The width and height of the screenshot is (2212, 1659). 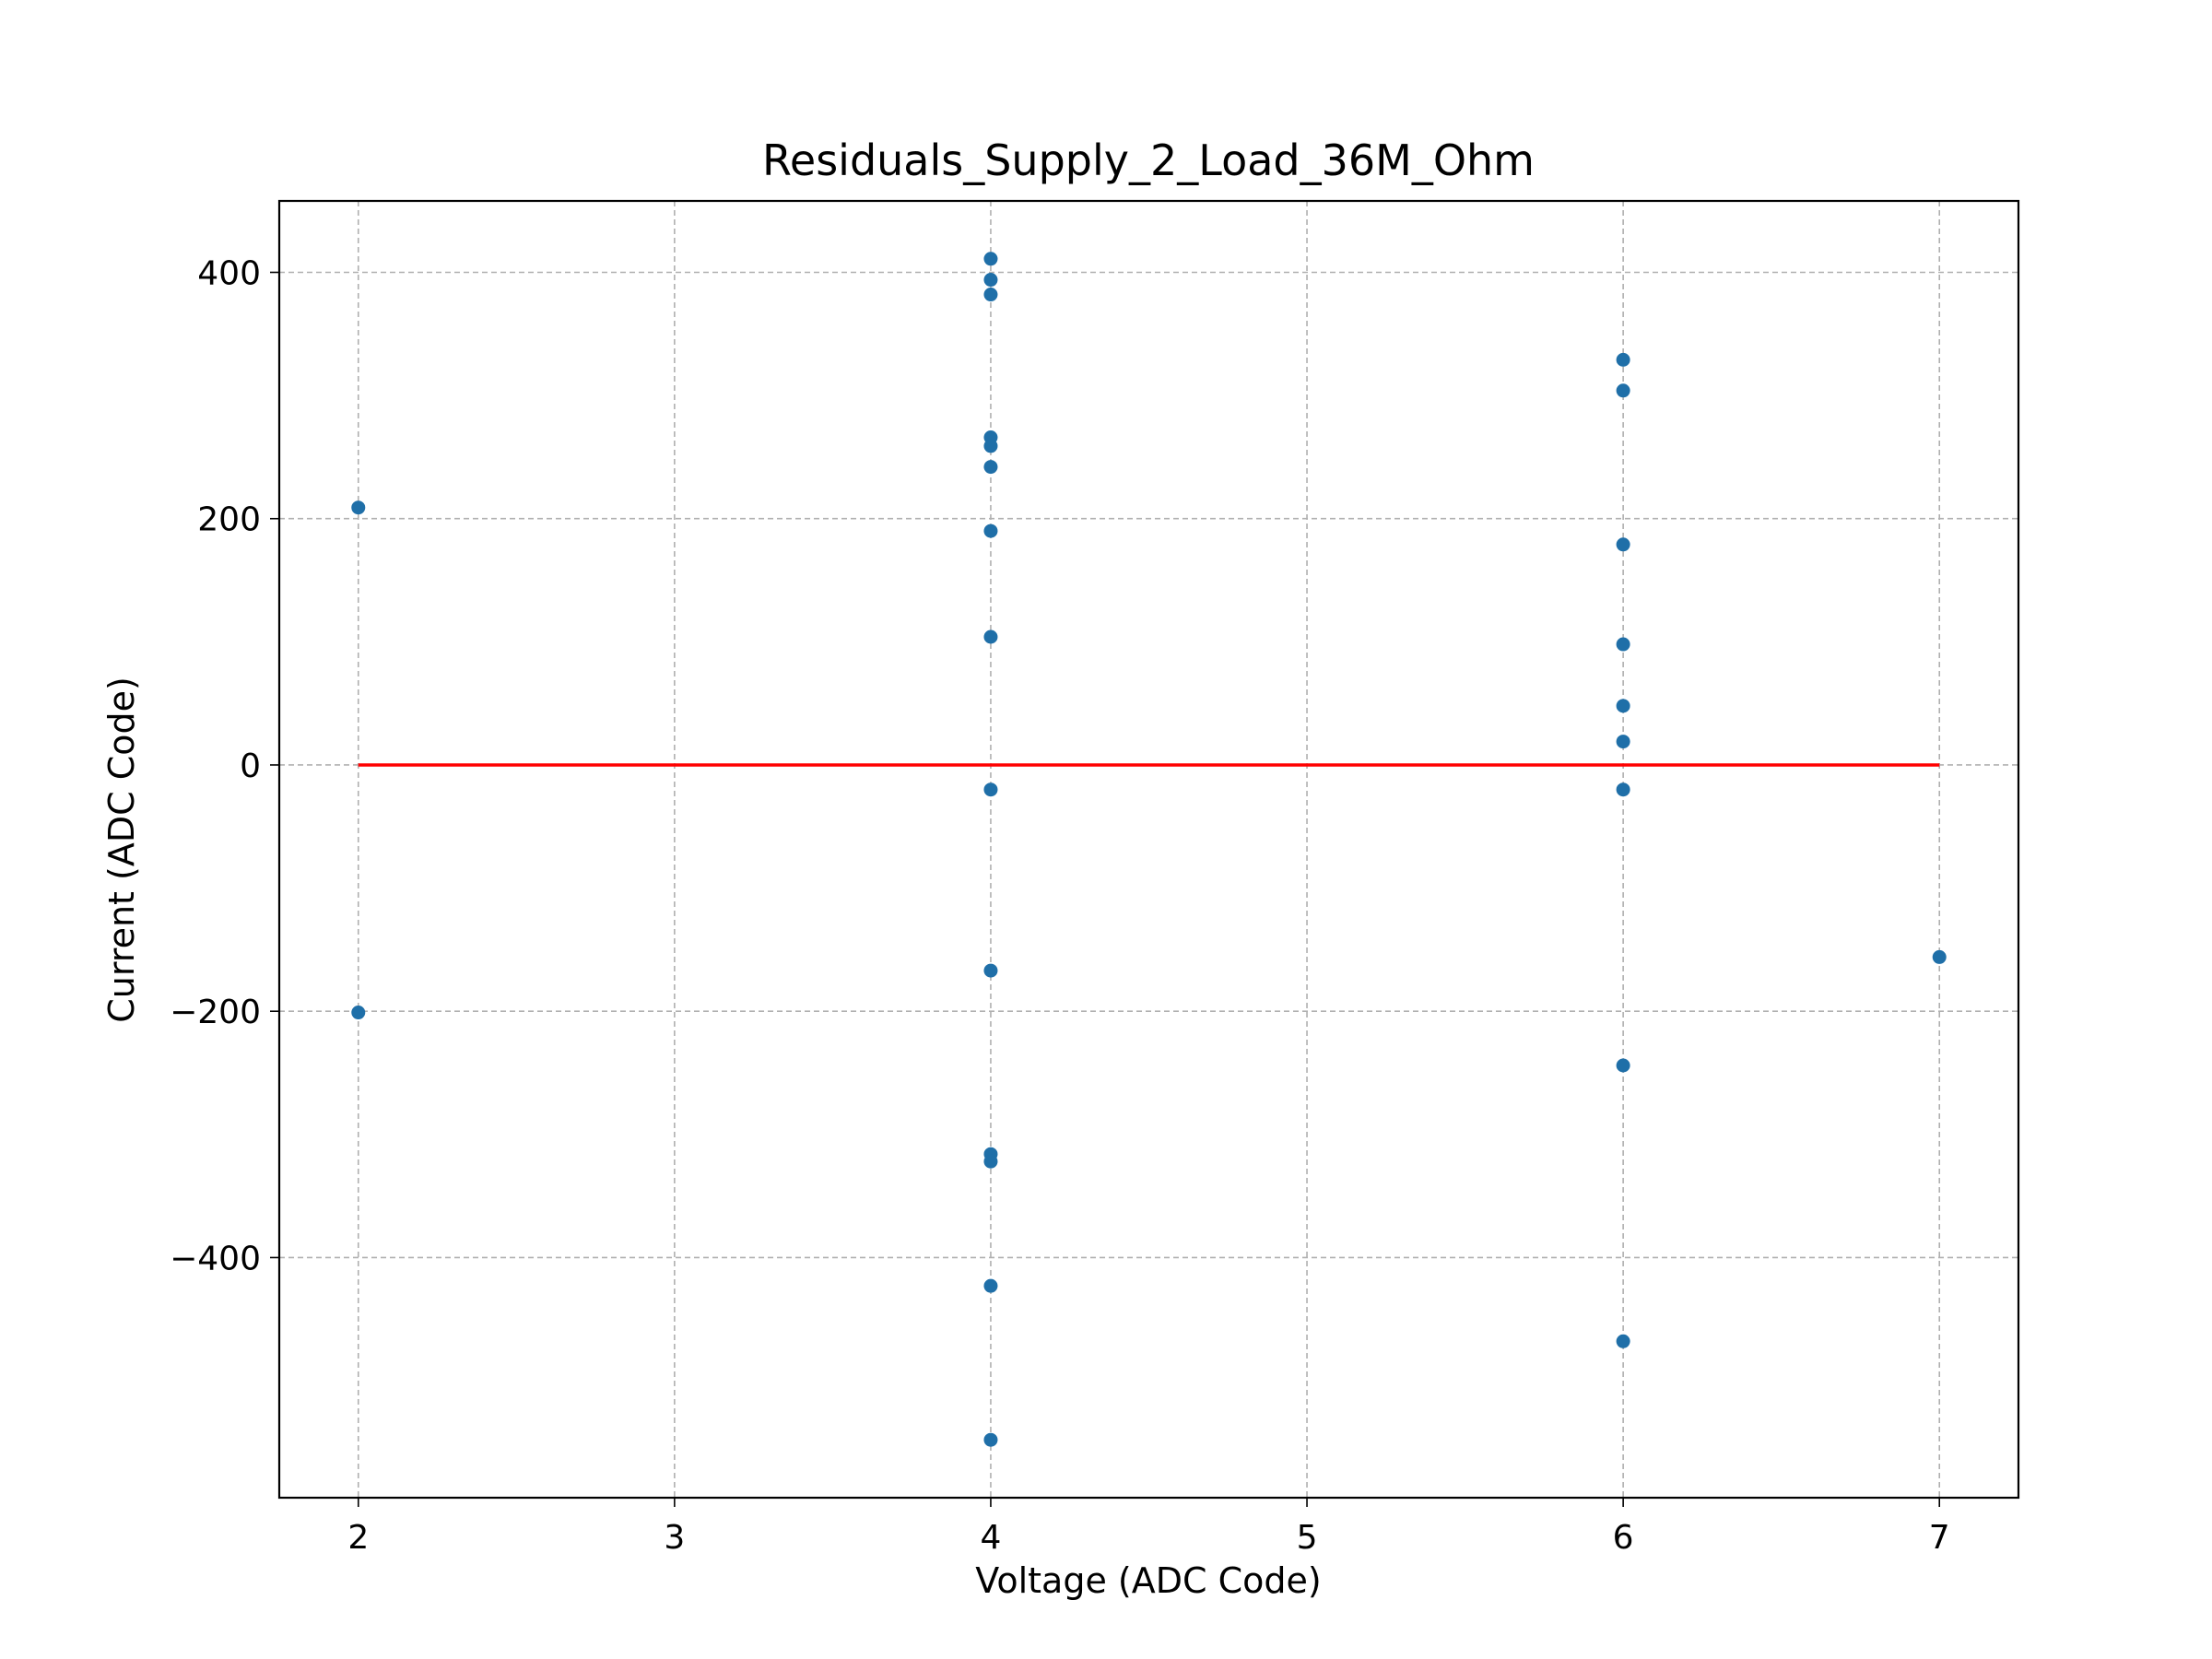 What do you see at coordinates (215, 1258) in the screenshot?
I see `y-tick-label: −400` at bounding box center [215, 1258].